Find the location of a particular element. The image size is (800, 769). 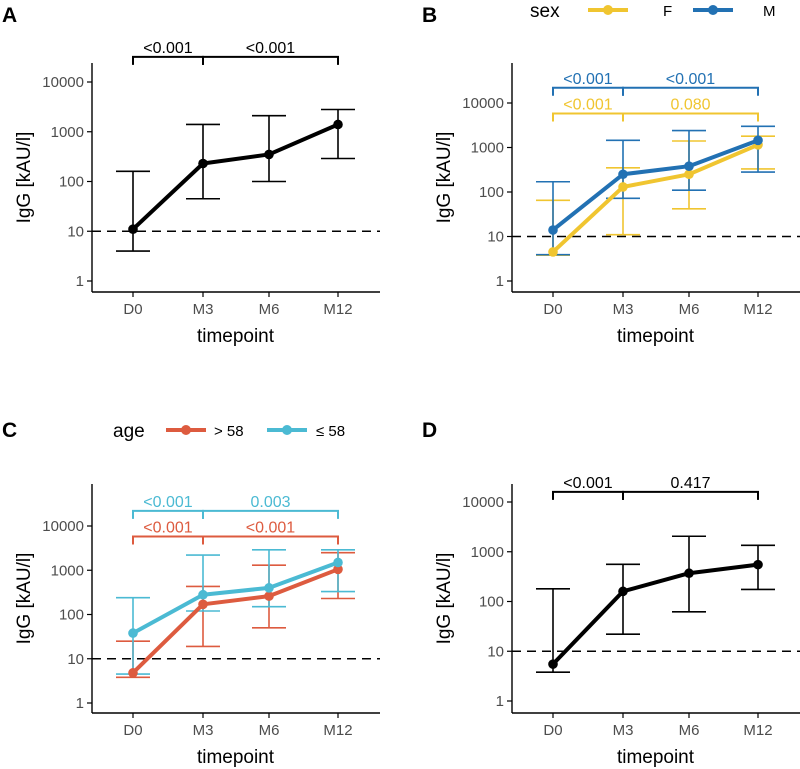

p-value-label: 0.003 is located at coordinates (270, 502).